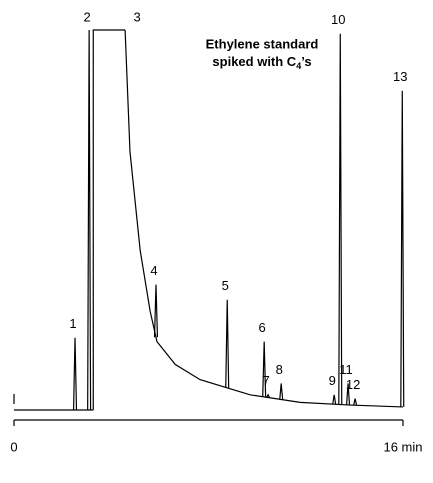 This screenshot has height=483, width=433. I want to click on peak-label: 4, so click(153, 270).